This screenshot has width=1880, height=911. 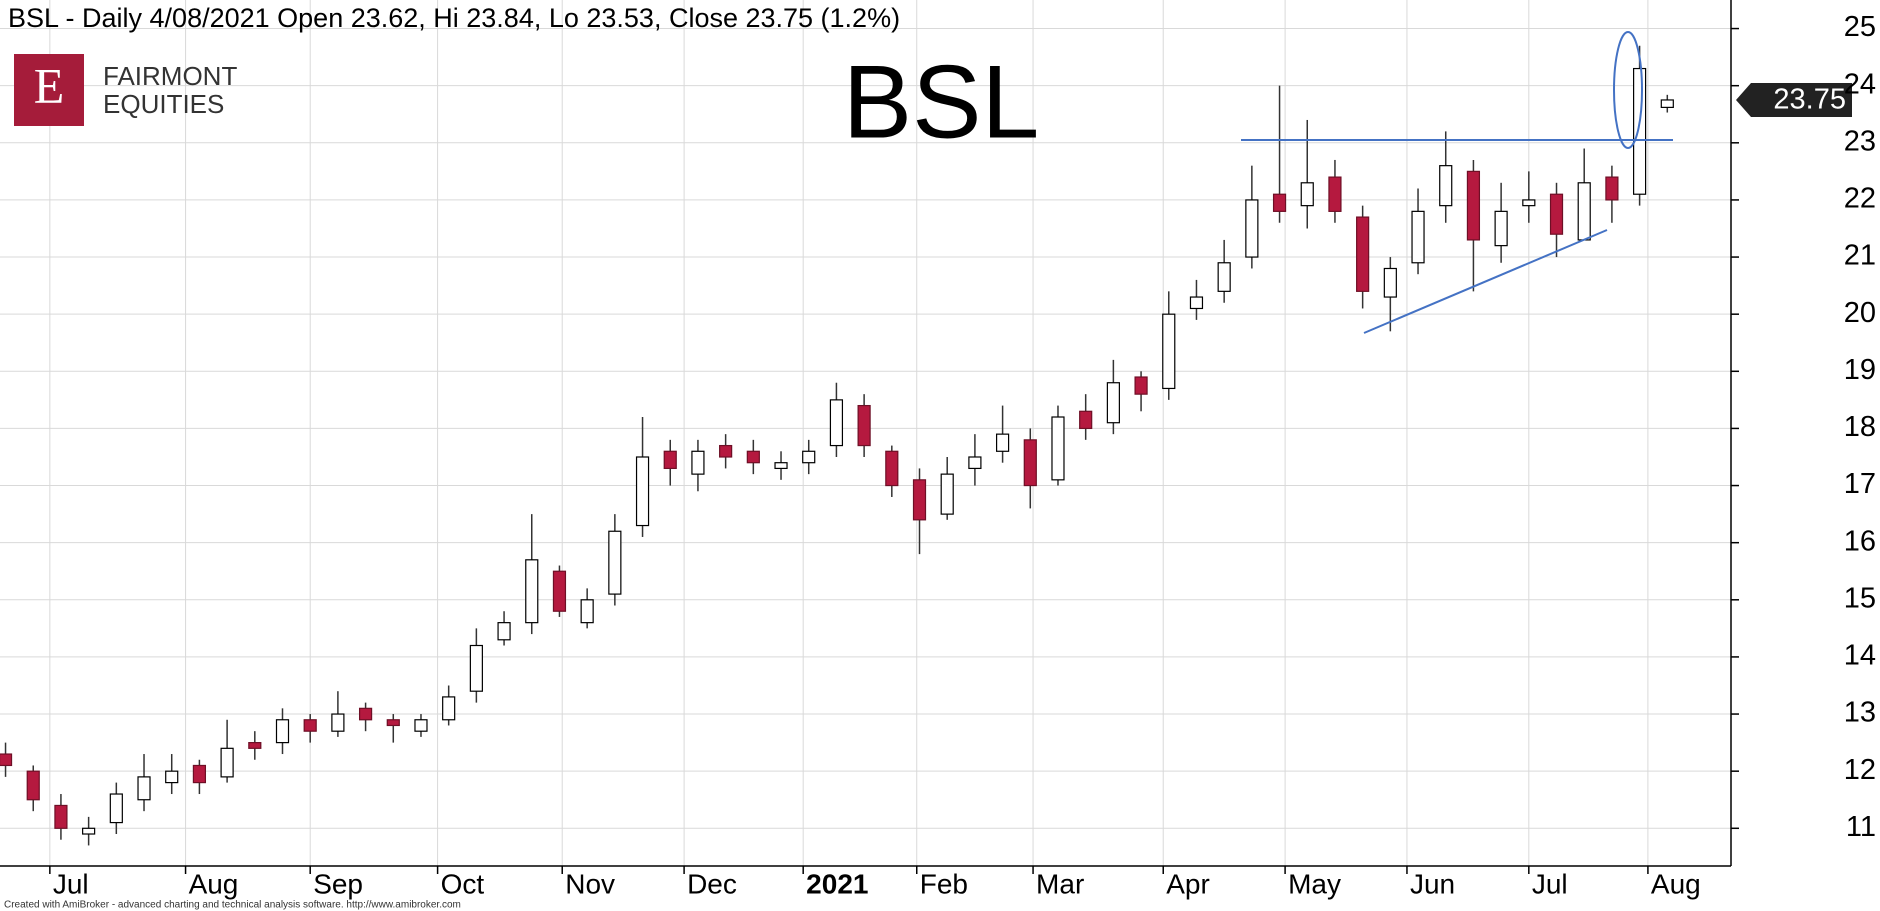 I want to click on x-tick-label: Jul, so click(x=71, y=883).